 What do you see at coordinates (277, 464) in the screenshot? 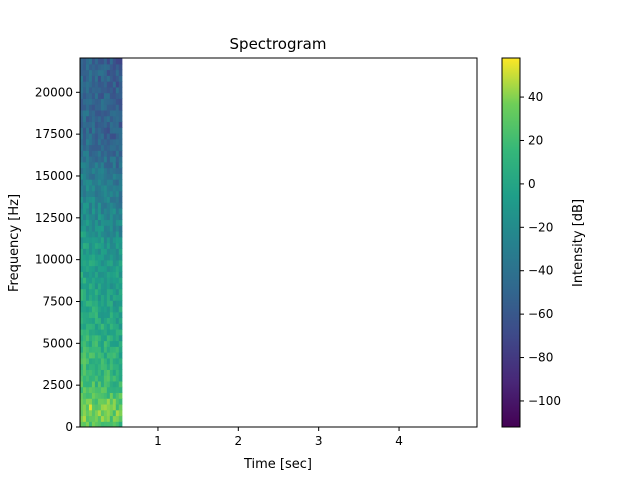
I see `x-axis-label: Time [sec]` at bounding box center [277, 464].